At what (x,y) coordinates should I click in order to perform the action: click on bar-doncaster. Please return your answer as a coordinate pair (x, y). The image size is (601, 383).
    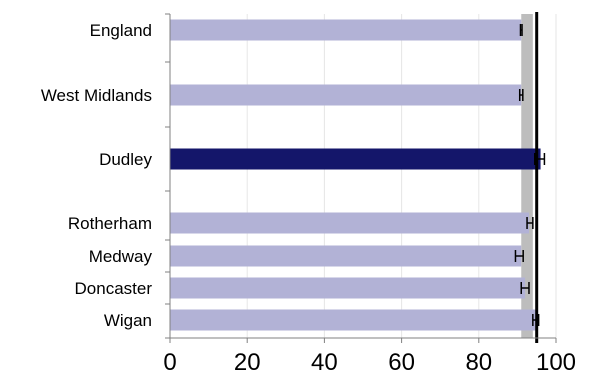
    Looking at the image, I should click on (348, 288).